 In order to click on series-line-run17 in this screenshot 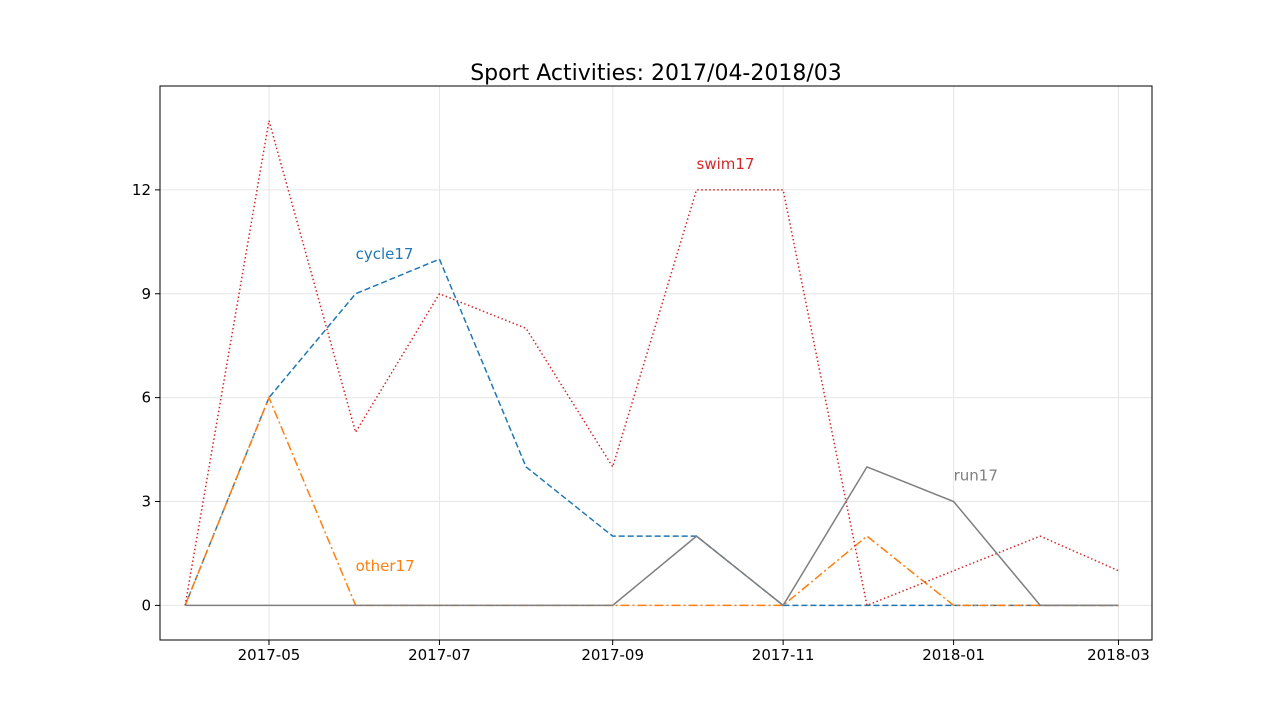, I will do `click(652, 536)`.